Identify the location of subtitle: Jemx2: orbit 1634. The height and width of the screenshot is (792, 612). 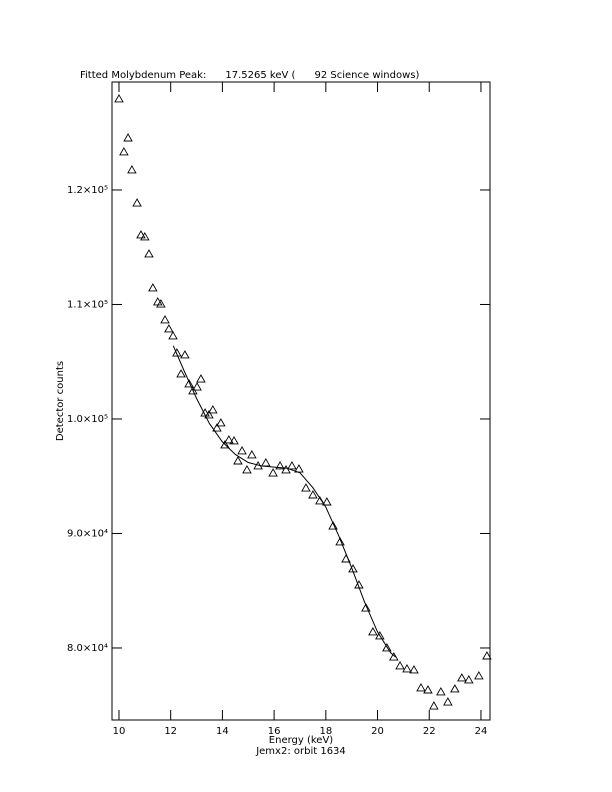
(300, 751).